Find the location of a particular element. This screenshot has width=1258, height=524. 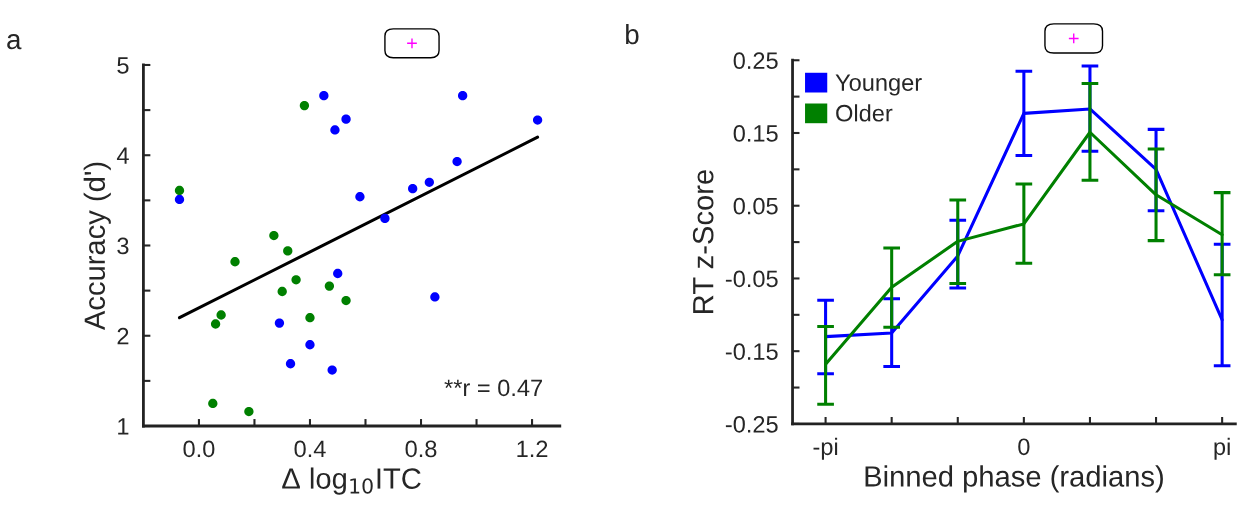

x-tick-label: 0.0 is located at coordinates (199, 449).